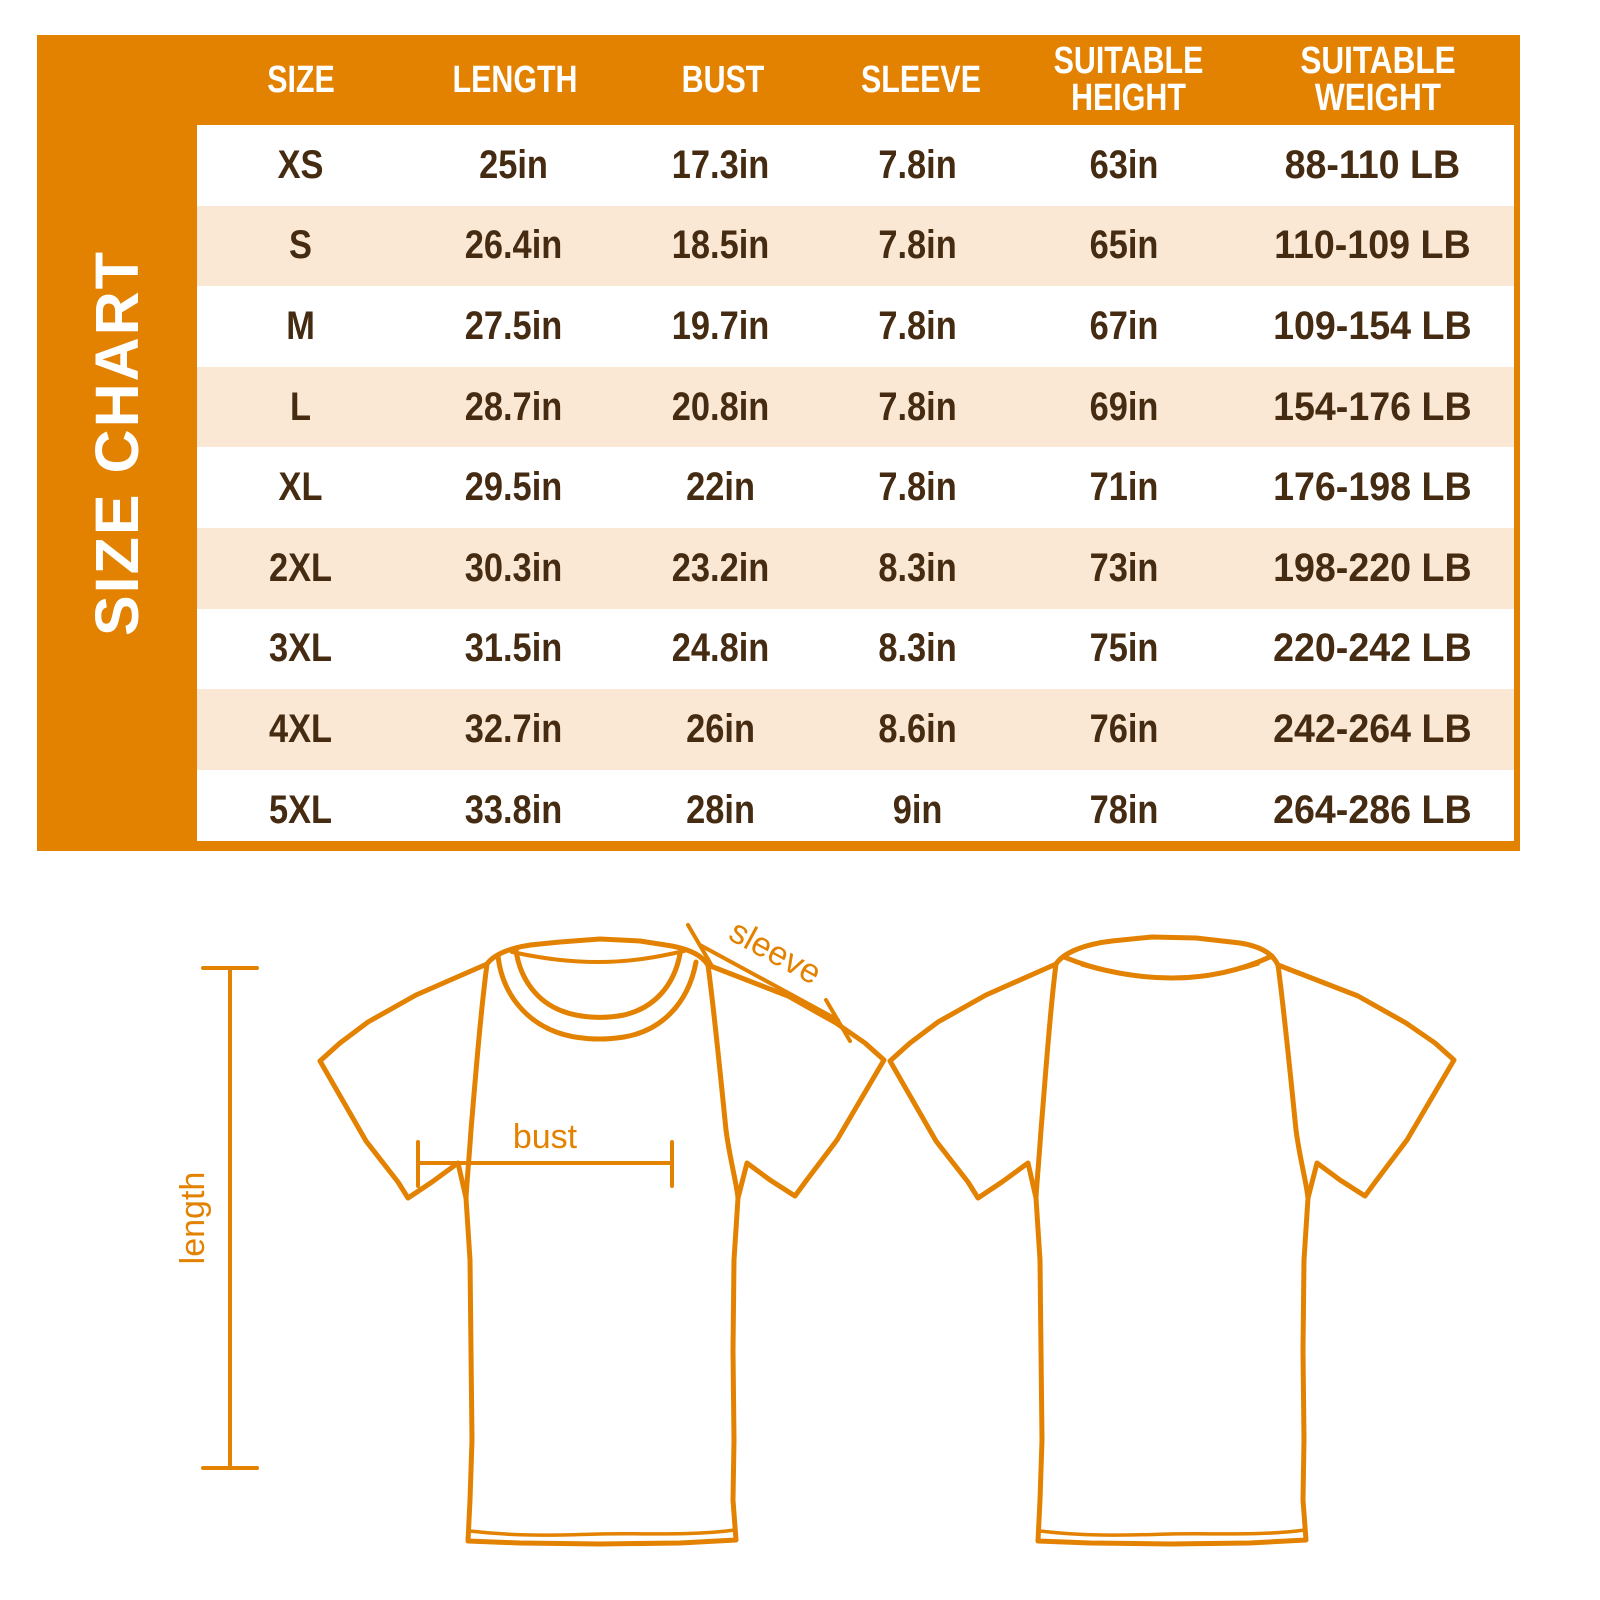 The height and width of the screenshot is (1600, 1600). What do you see at coordinates (775, 952) in the screenshot?
I see `sleeve-label: sleeve` at bounding box center [775, 952].